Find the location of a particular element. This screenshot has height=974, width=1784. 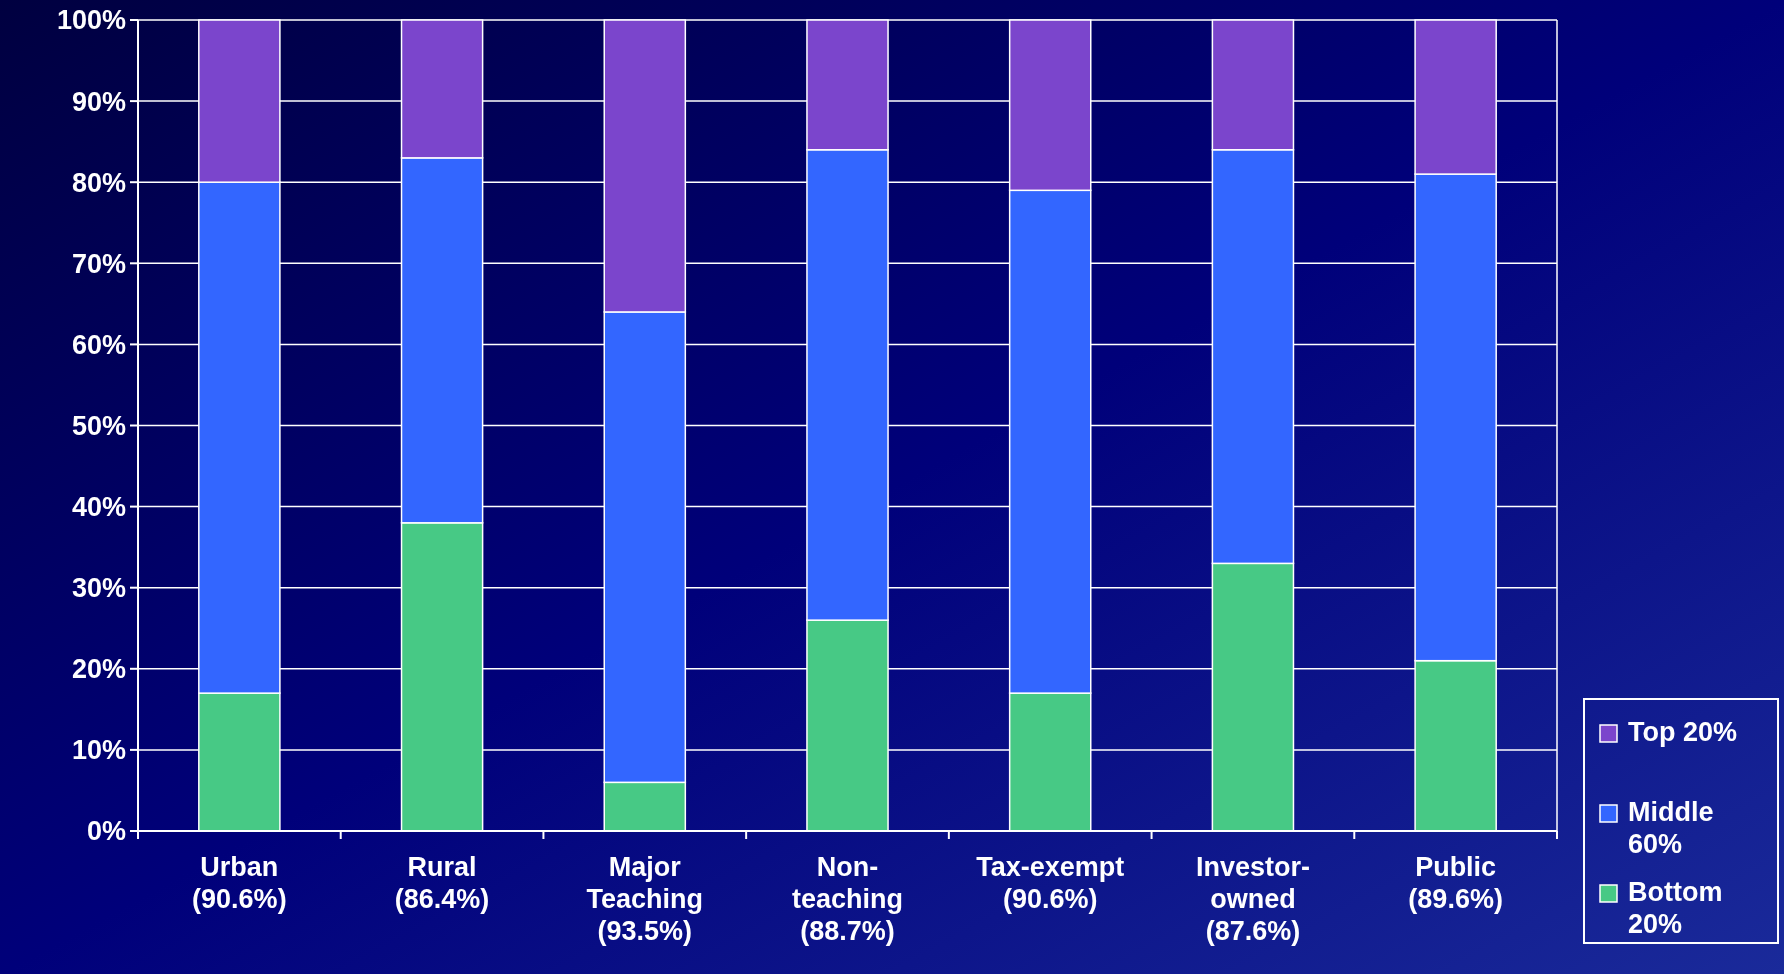

y-tick-label: 20% is located at coordinates (98, 669).